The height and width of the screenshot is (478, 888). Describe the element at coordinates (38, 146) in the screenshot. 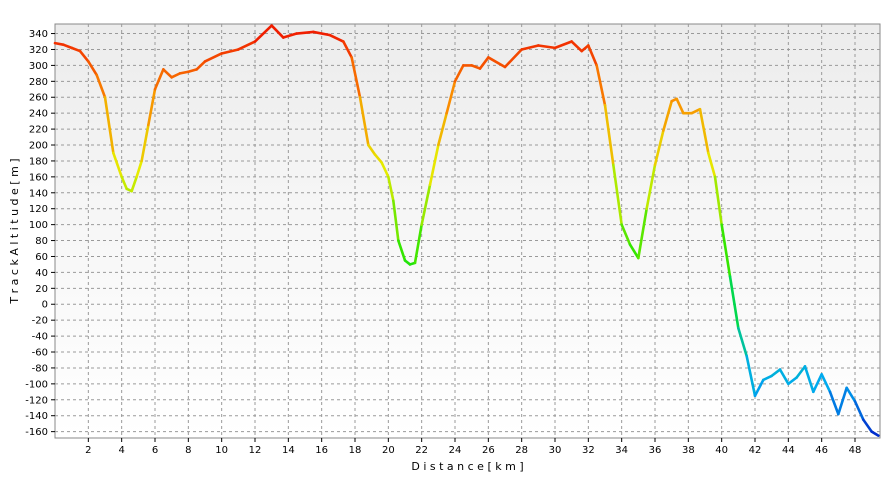

I see `y-tick-label: 200` at that location.